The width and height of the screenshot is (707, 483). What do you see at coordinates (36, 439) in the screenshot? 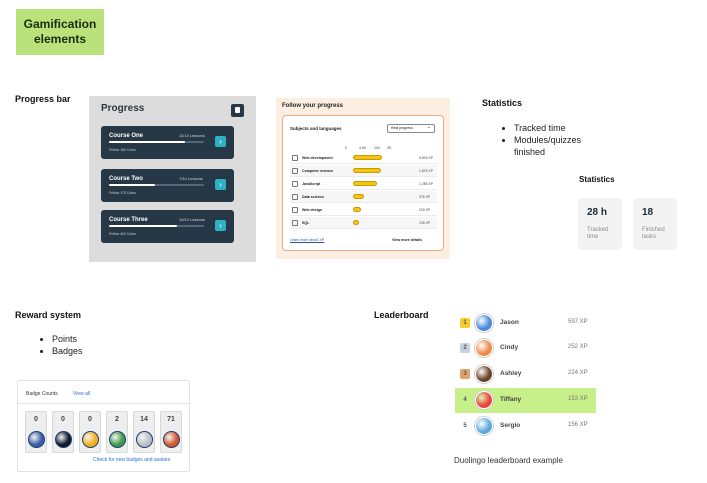
I see `hexagon-badge-icon` at bounding box center [36, 439].